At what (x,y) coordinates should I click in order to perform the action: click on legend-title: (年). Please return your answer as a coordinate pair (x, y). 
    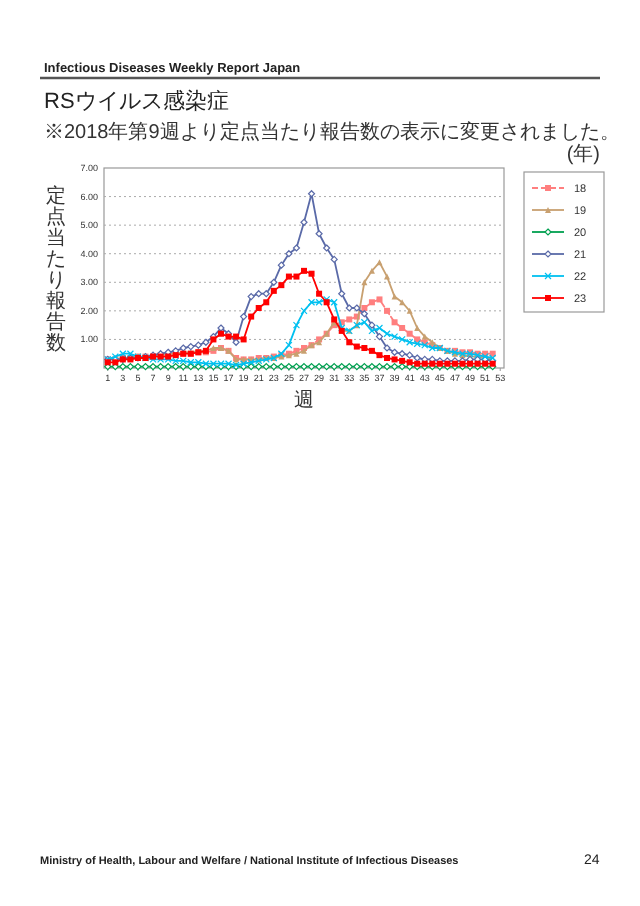
    Looking at the image, I should click on (583, 154).